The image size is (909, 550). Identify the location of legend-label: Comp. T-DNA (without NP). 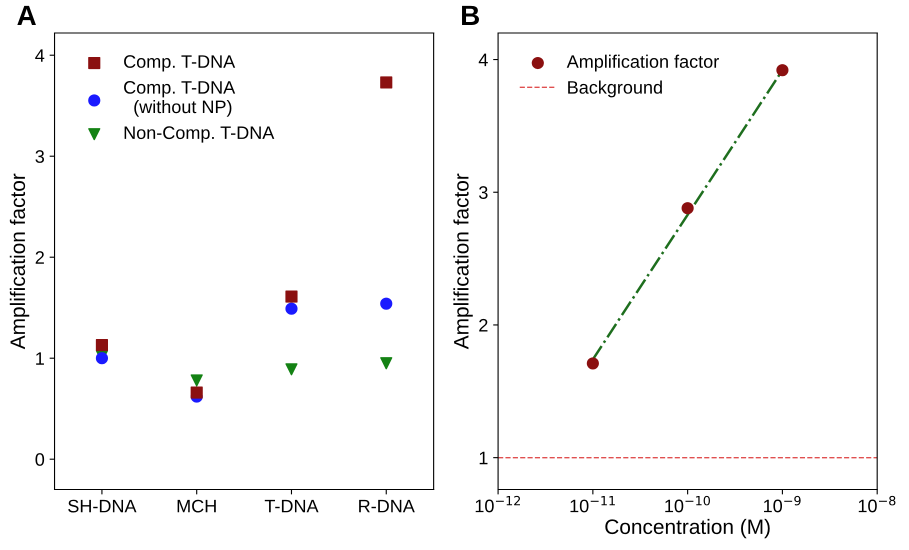
(180, 99).